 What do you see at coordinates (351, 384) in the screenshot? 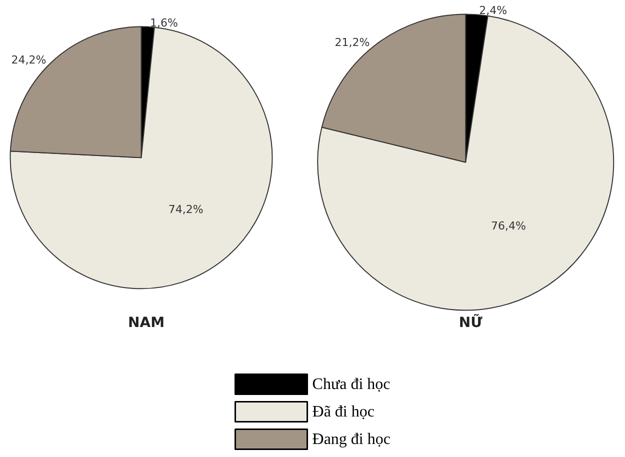
I see `legend-label: Chưa đi học` at bounding box center [351, 384].